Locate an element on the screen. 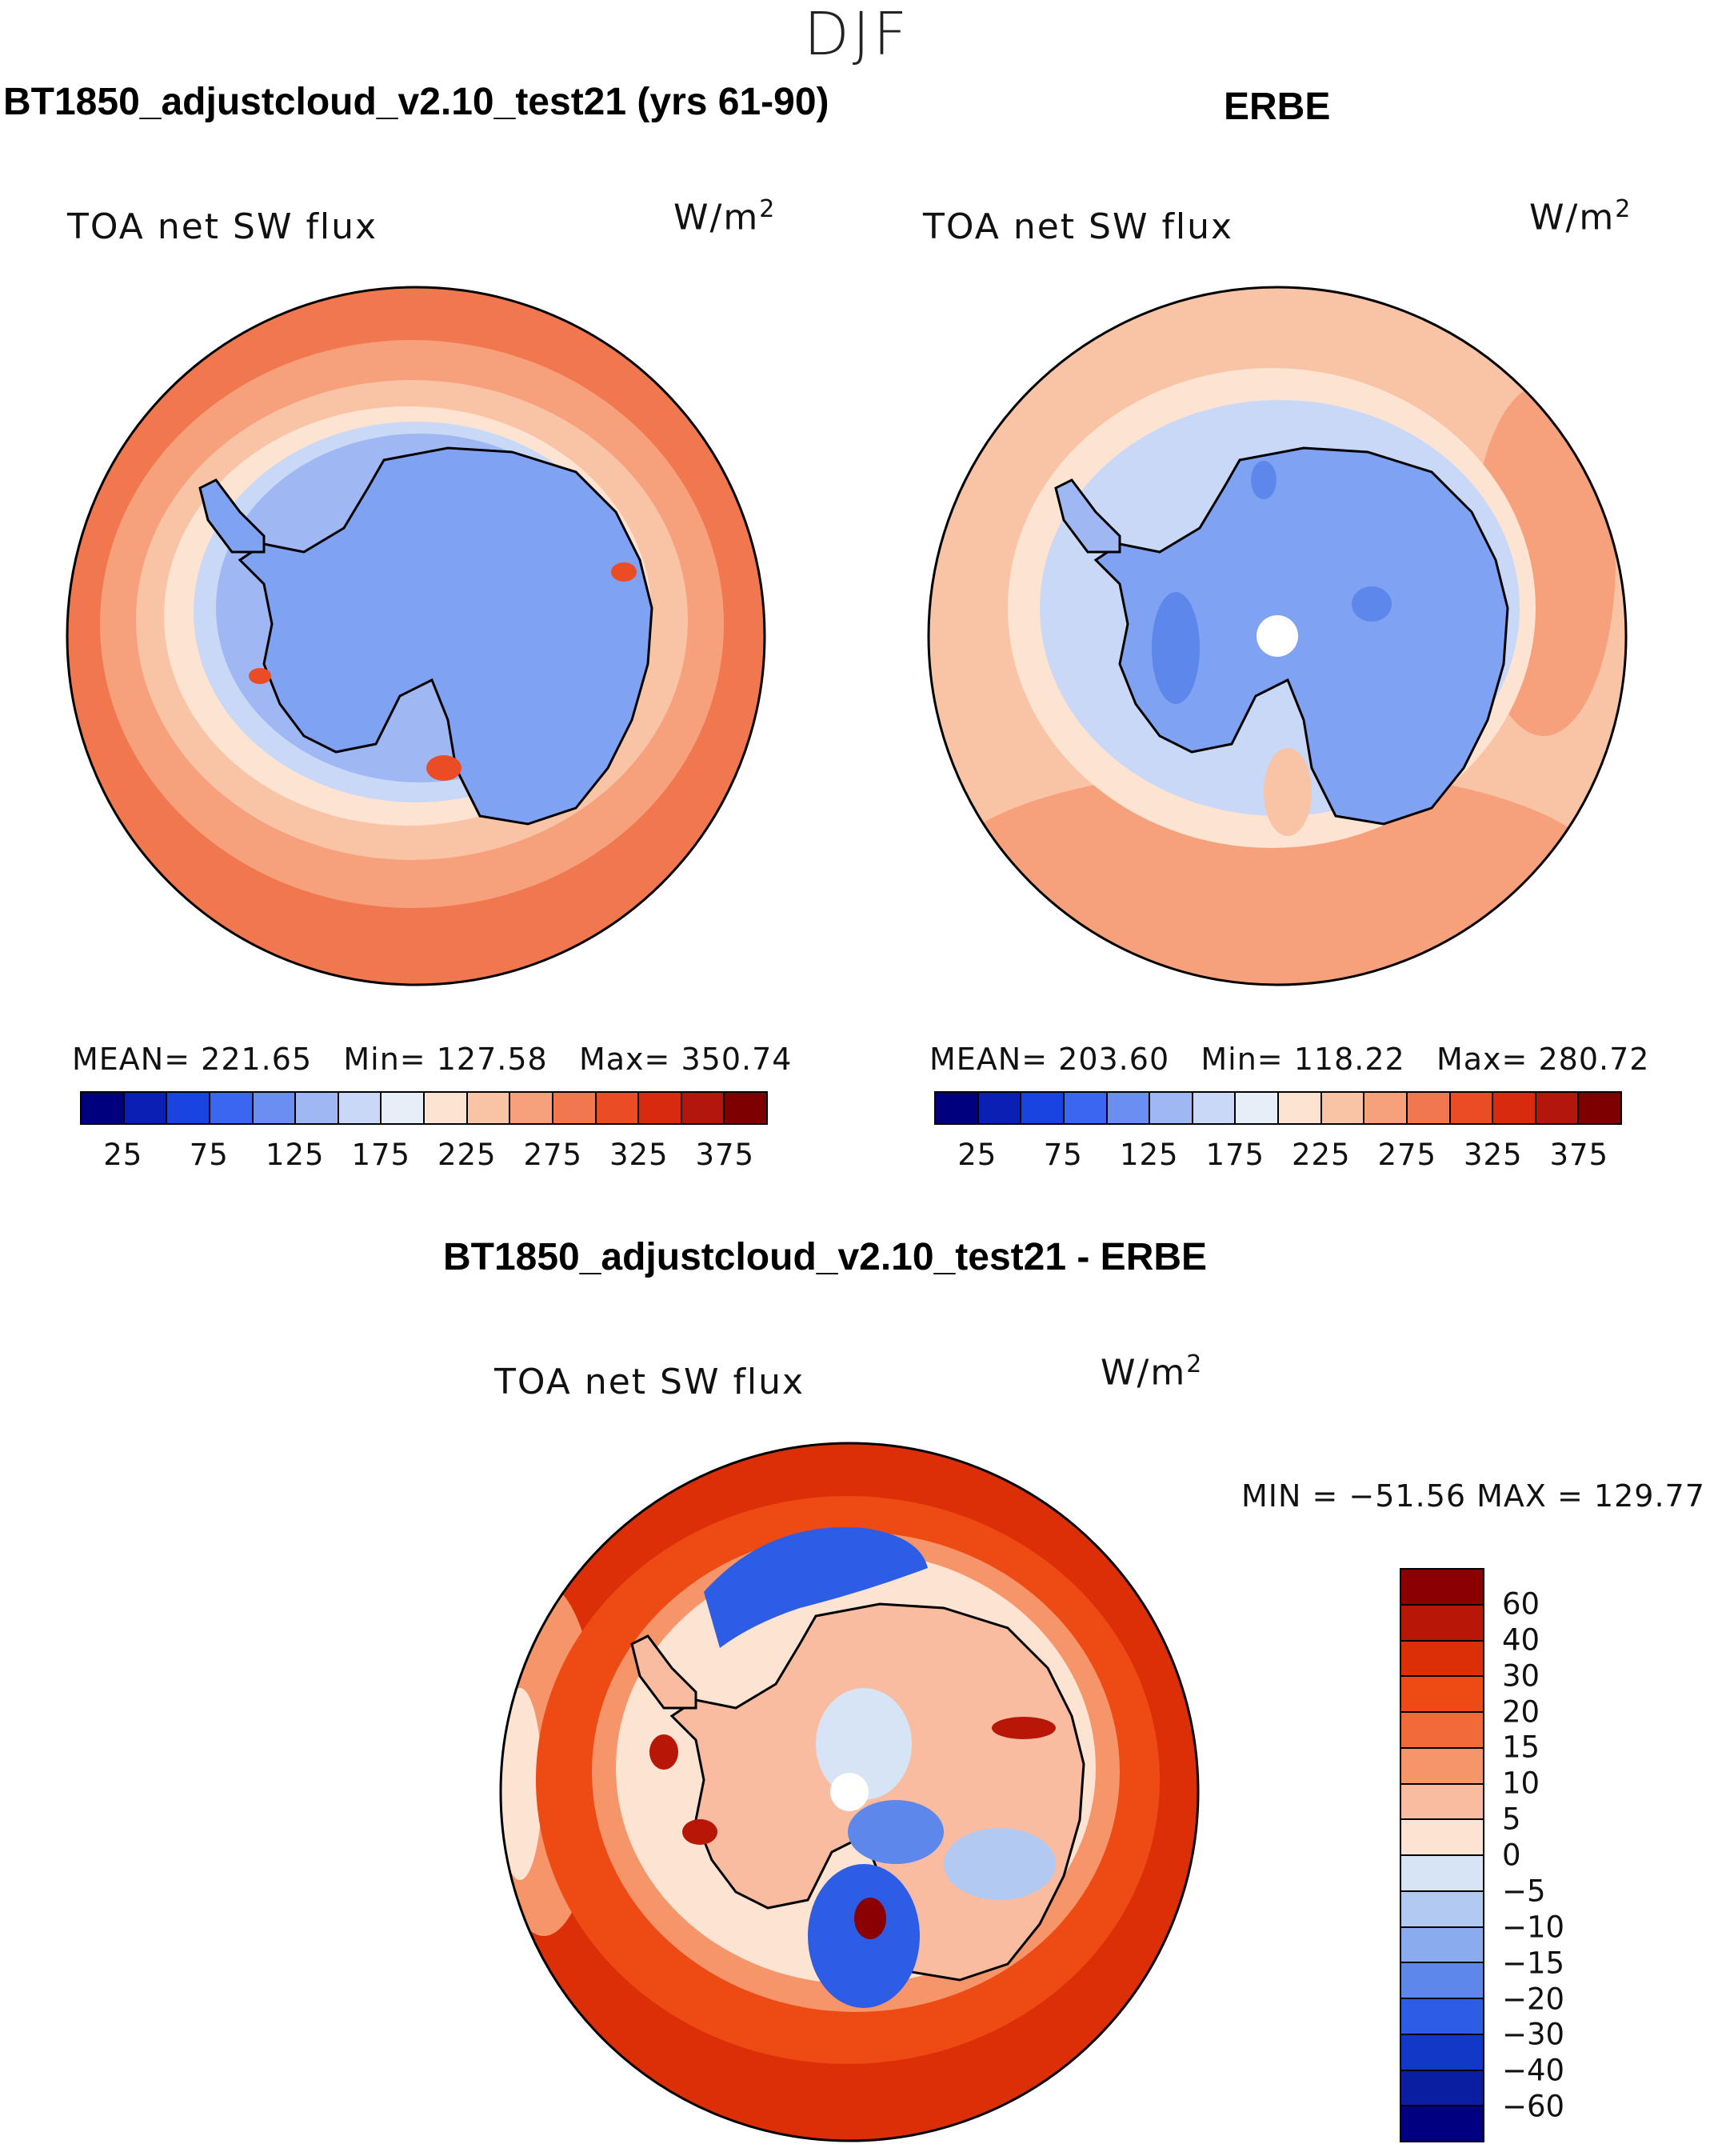 The width and height of the screenshot is (1714, 2156). colorbar-tick-label: 20 is located at coordinates (1521, 1711).